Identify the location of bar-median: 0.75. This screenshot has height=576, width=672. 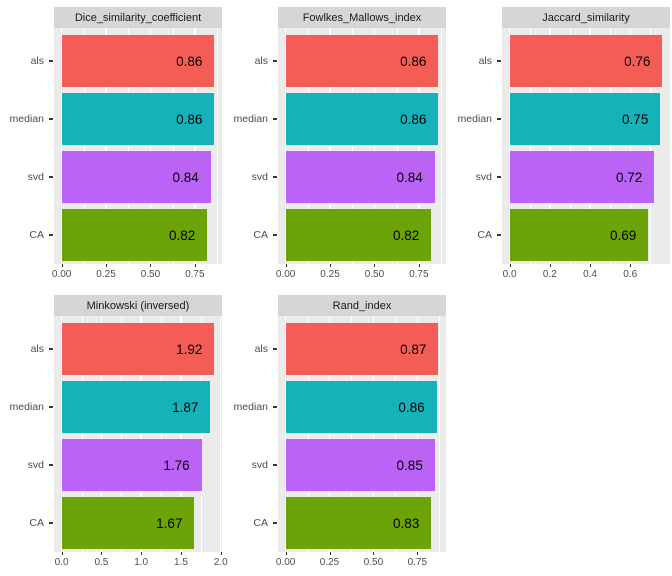
(585, 119).